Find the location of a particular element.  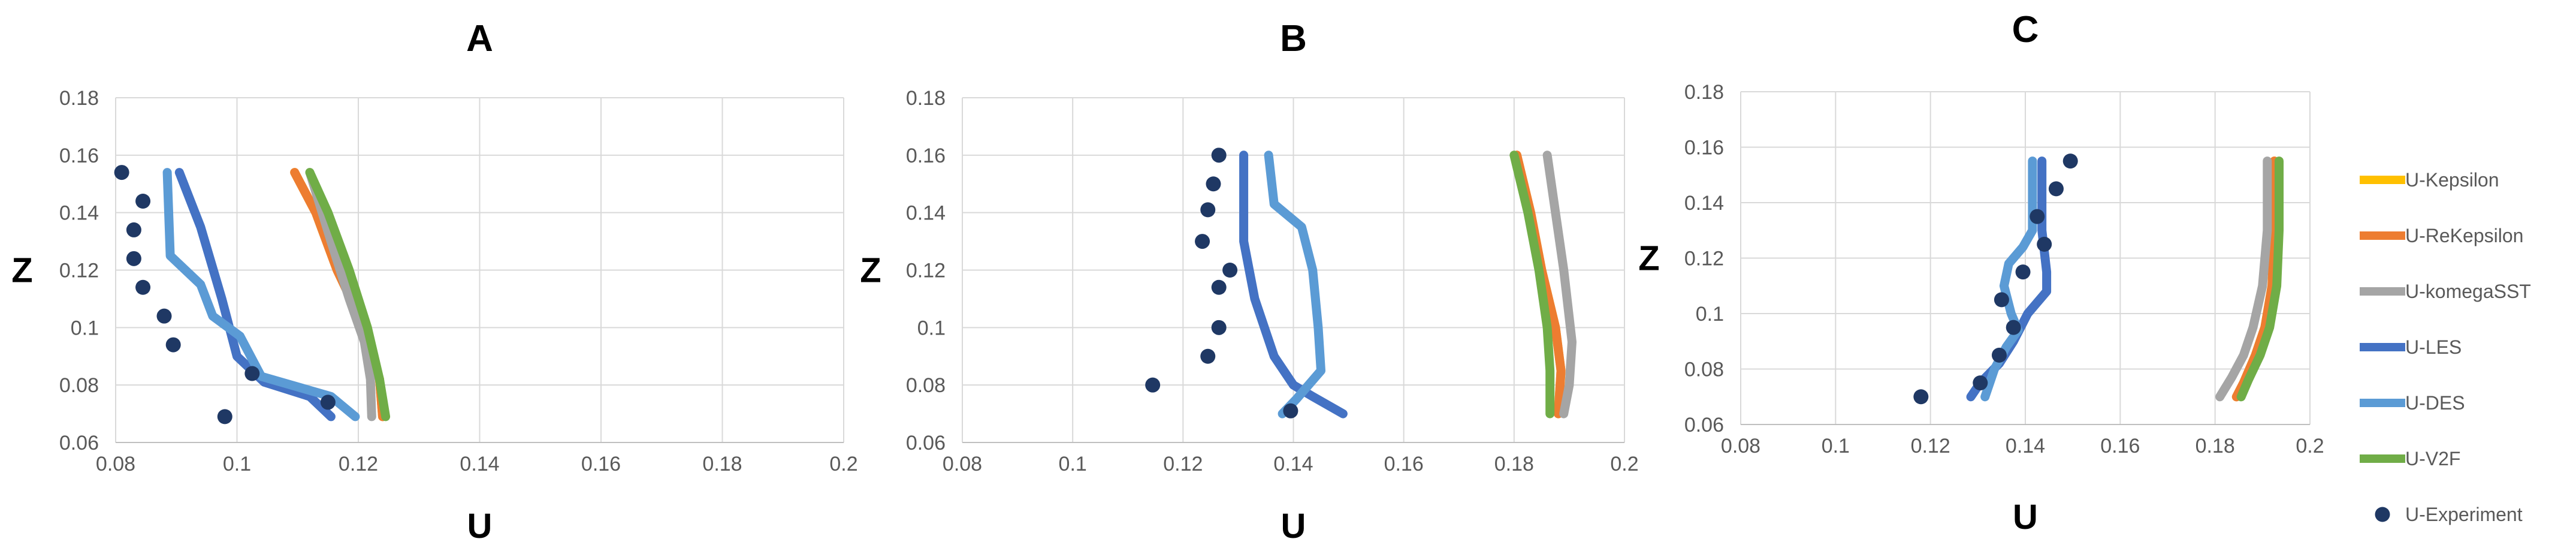

legend-label: U-Experiment is located at coordinates (2464, 514).